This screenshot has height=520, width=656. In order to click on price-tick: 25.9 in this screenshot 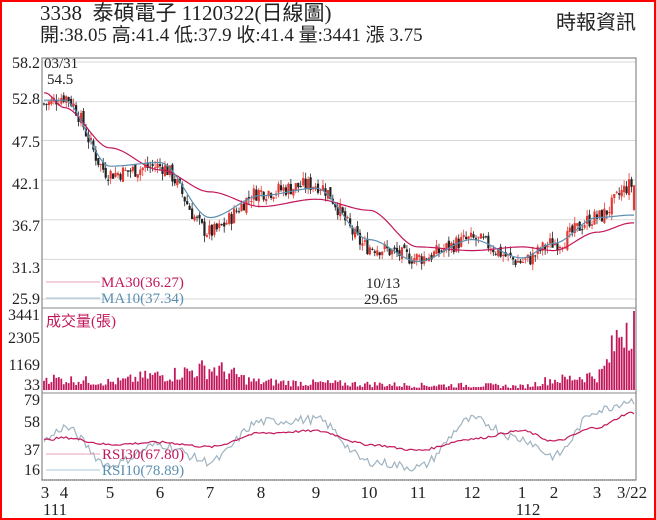, I will do `click(26, 299)`.